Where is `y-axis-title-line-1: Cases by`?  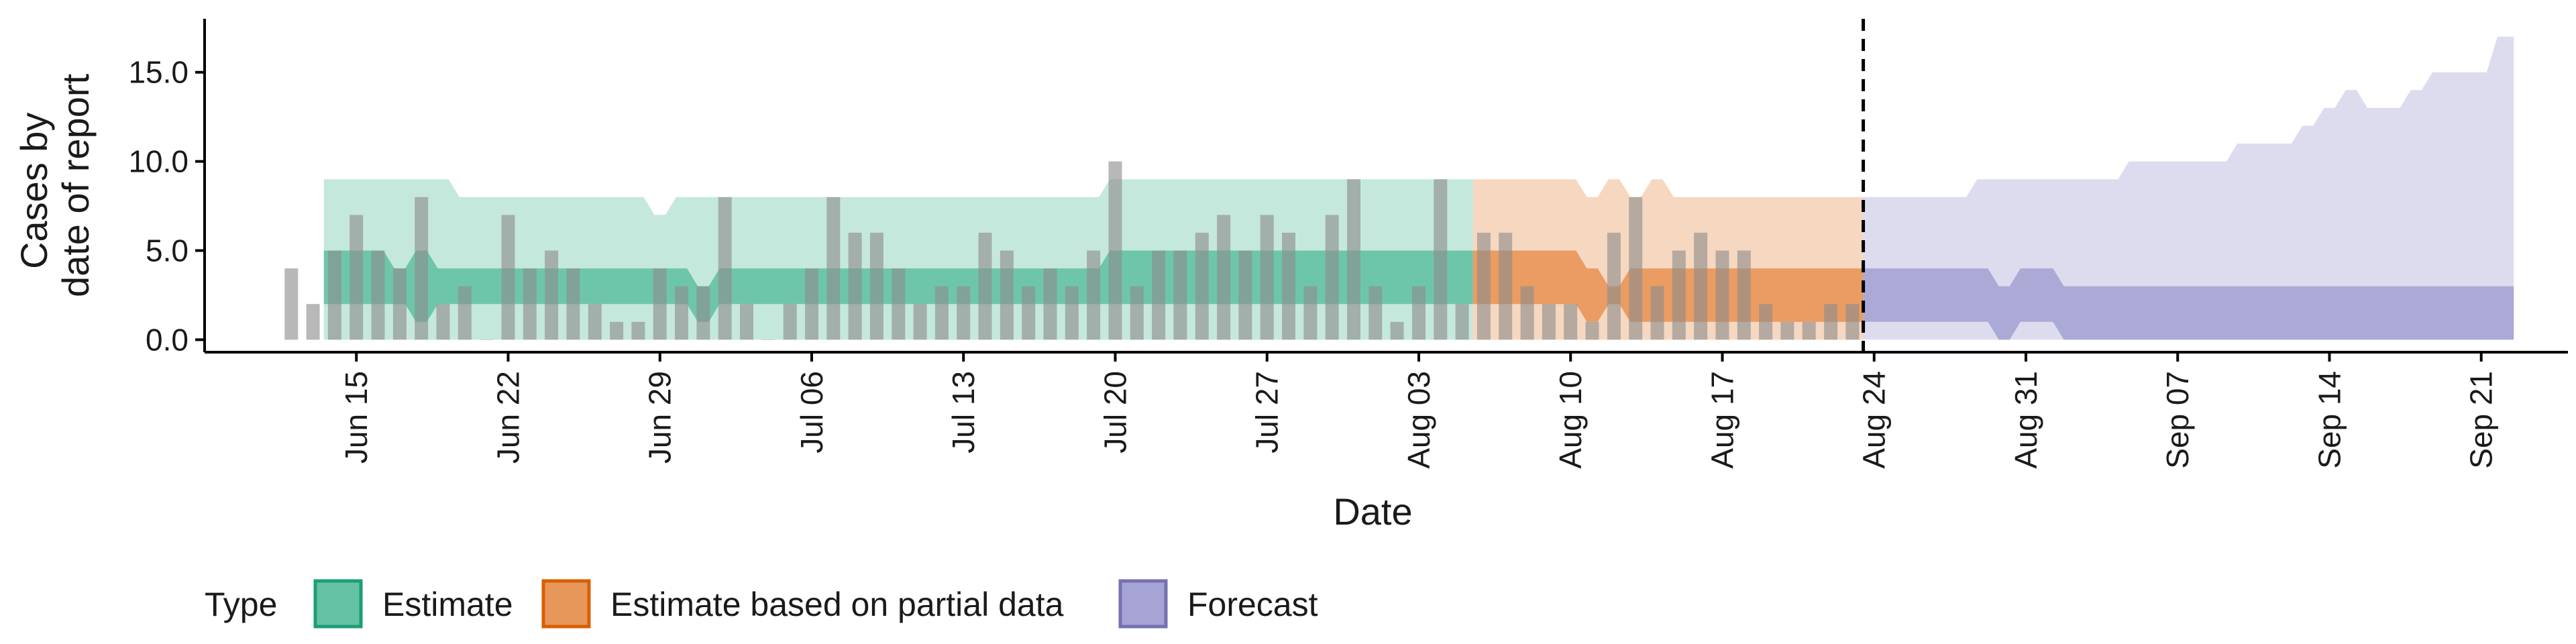 y-axis-title-line-1: Cases by is located at coordinates (34, 191).